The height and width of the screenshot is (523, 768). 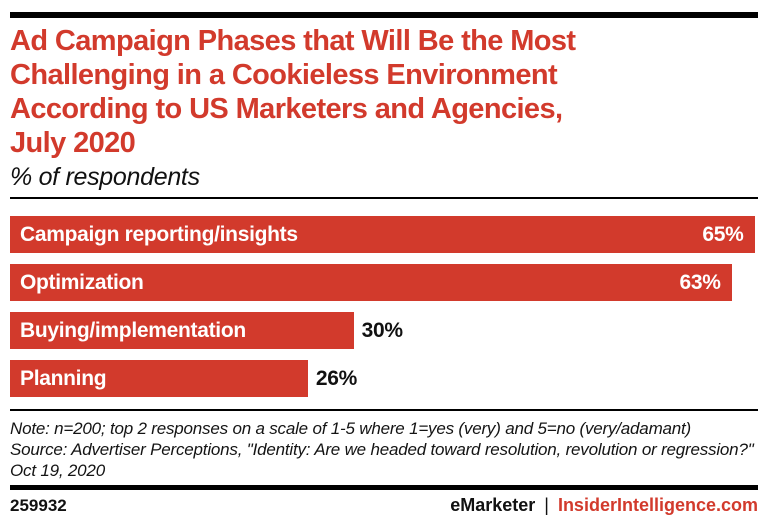 I want to click on bar: Buying/implementation, so click(x=182, y=330).